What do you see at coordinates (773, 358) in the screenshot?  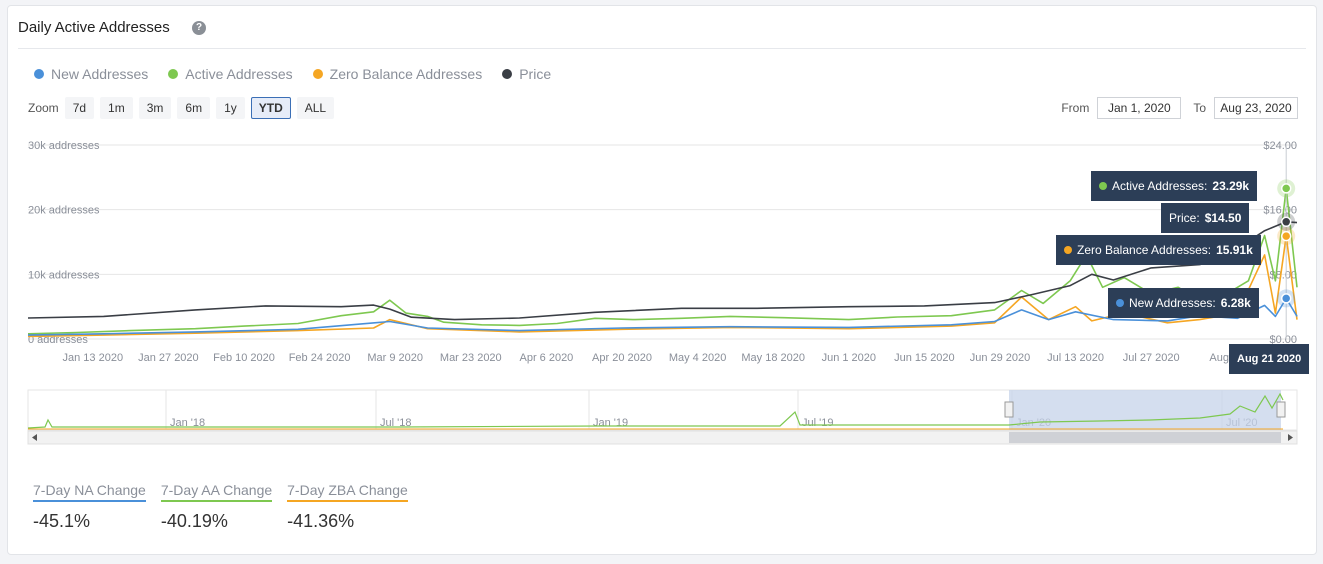 I see `x-tick-label: May 18 2020` at bounding box center [773, 358].